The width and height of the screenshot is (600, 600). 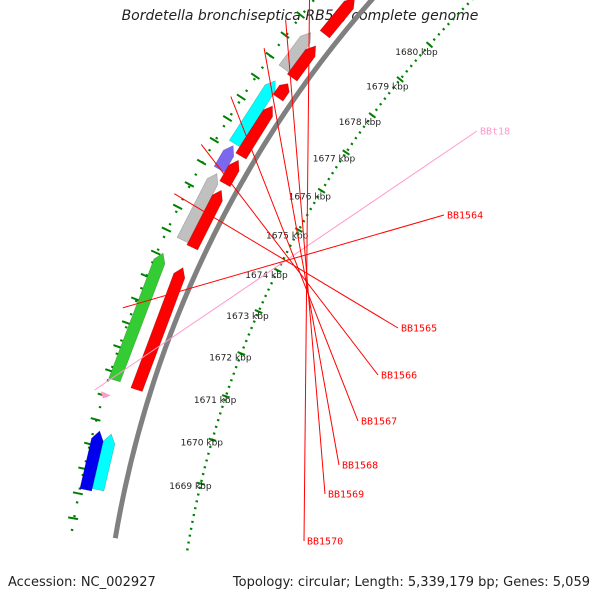 What do you see at coordinates (325, 542) in the screenshot?
I see `gene-label: BB1570` at bounding box center [325, 542].